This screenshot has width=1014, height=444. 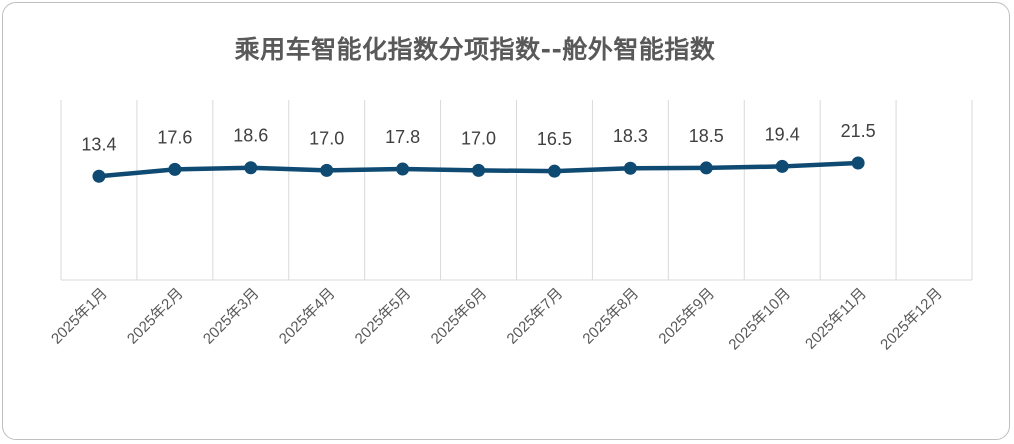 What do you see at coordinates (782, 134) in the screenshot?
I see `data-label: 19.4` at bounding box center [782, 134].